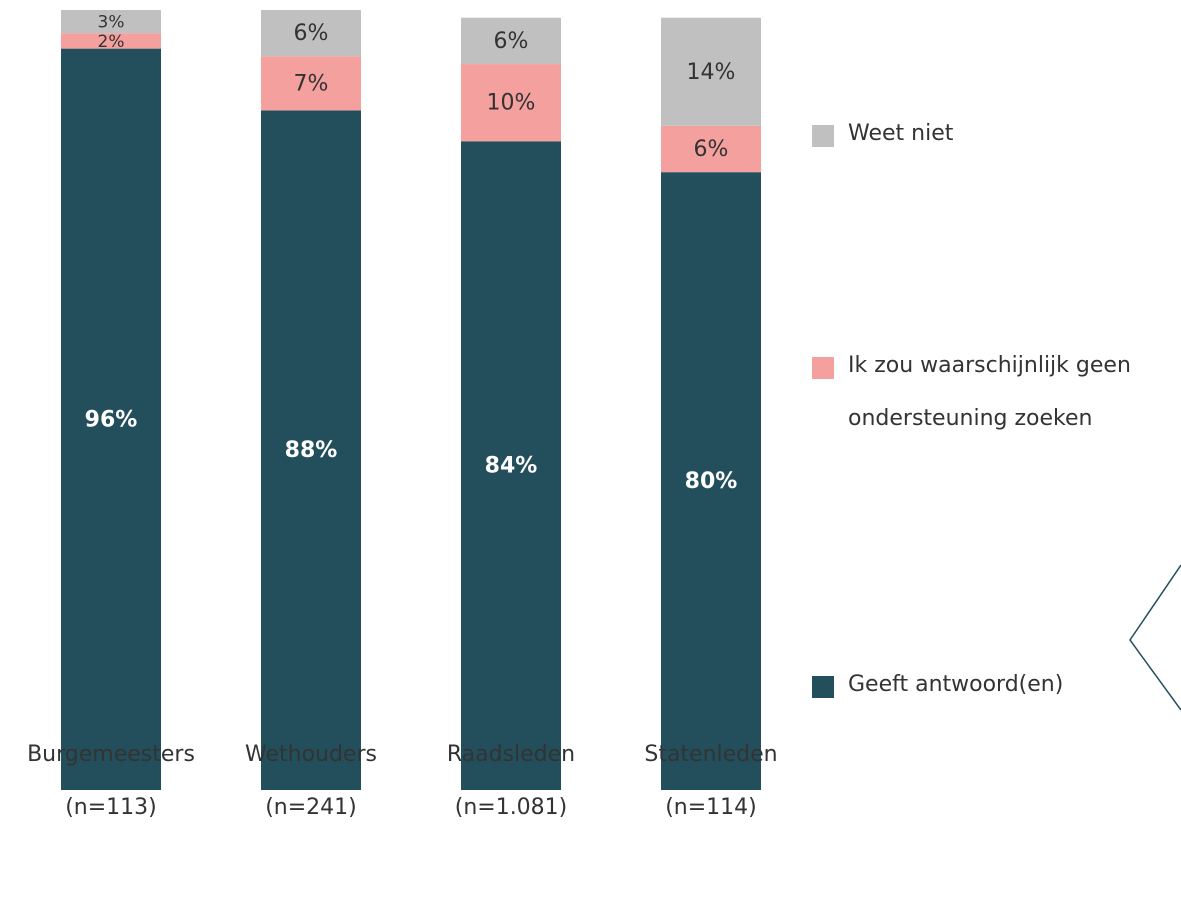 Image resolution: width=1181 pixels, height=907 pixels. What do you see at coordinates (996, 133) in the screenshot?
I see `legend-entry: Weet niet` at bounding box center [996, 133].